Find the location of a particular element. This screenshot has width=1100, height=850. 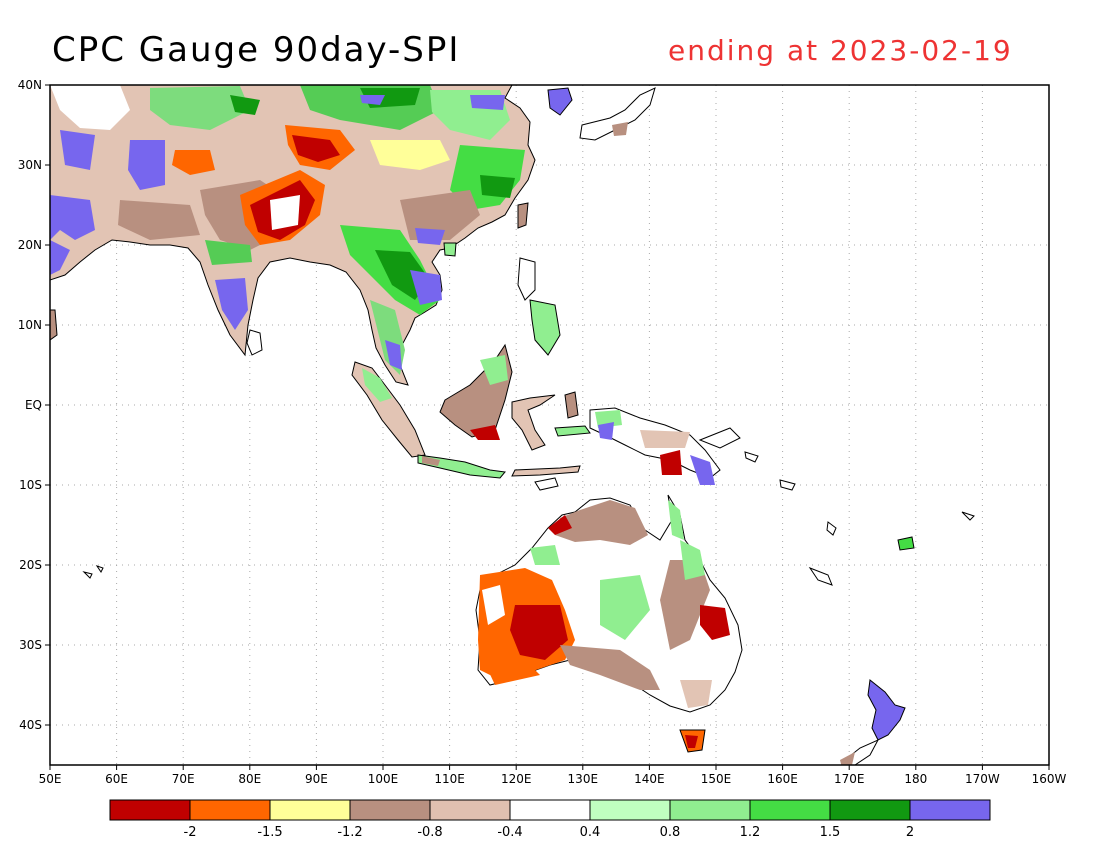

map-subtitle: ending at 2023-02-19 is located at coordinates (840, 50).